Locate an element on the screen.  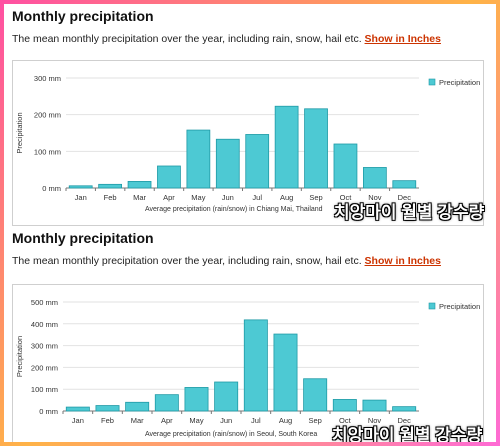
y-tick-label: 400 mm is located at coordinates (44, 324).